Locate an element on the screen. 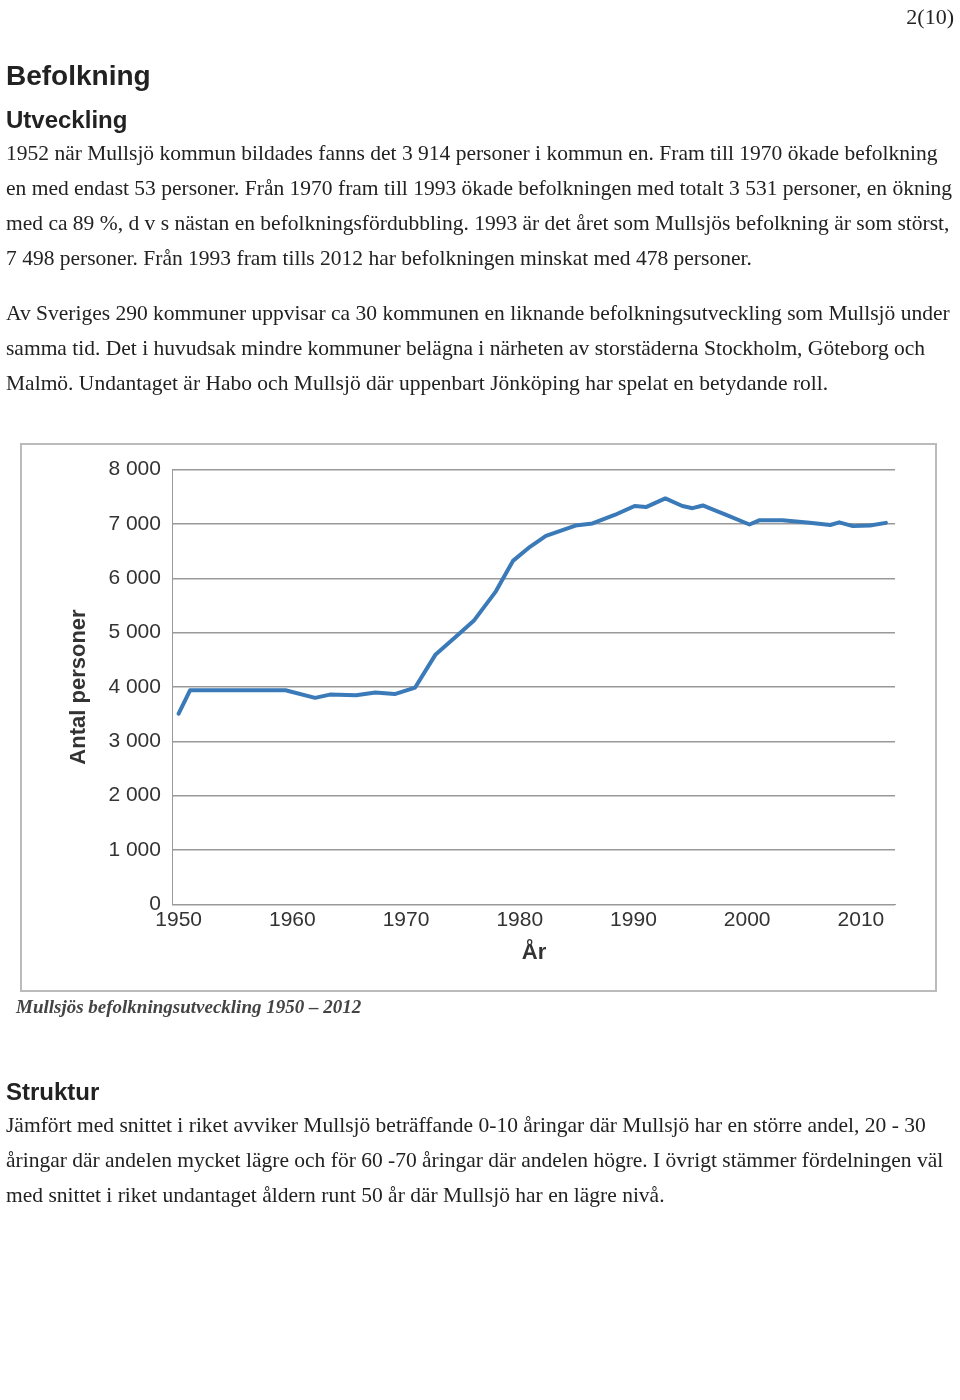 The image size is (960, 1400). y-tick-label: 4 000 is located at coordinates (134, 685).